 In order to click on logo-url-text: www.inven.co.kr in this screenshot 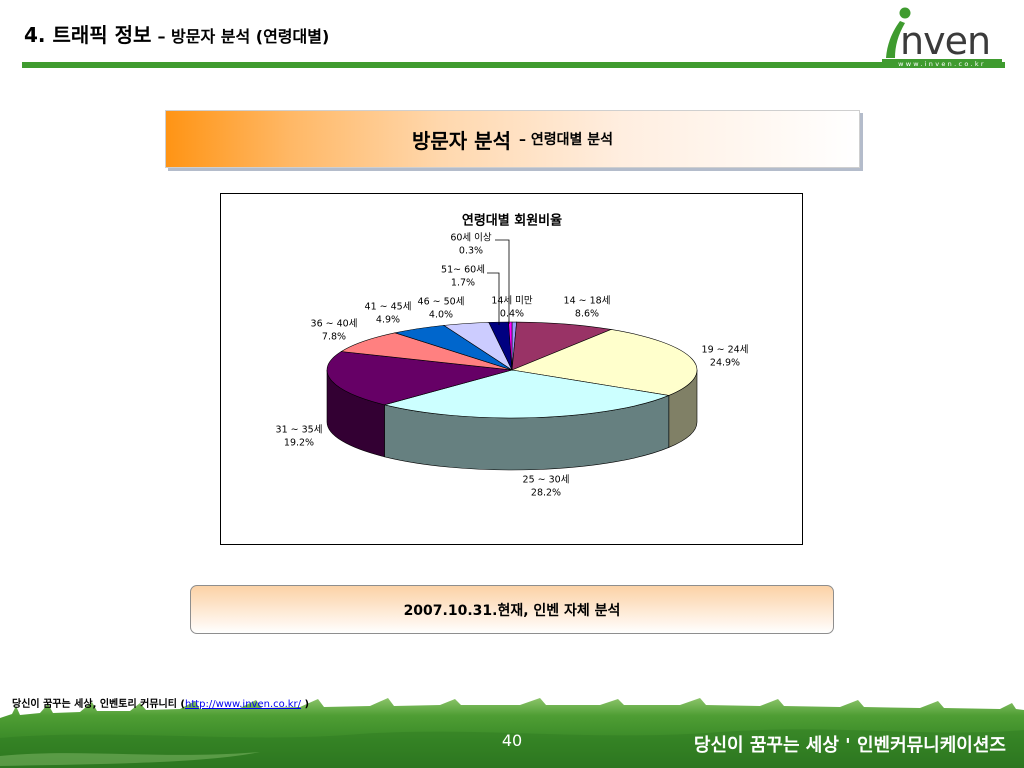, I will do `click(942, 64)`.